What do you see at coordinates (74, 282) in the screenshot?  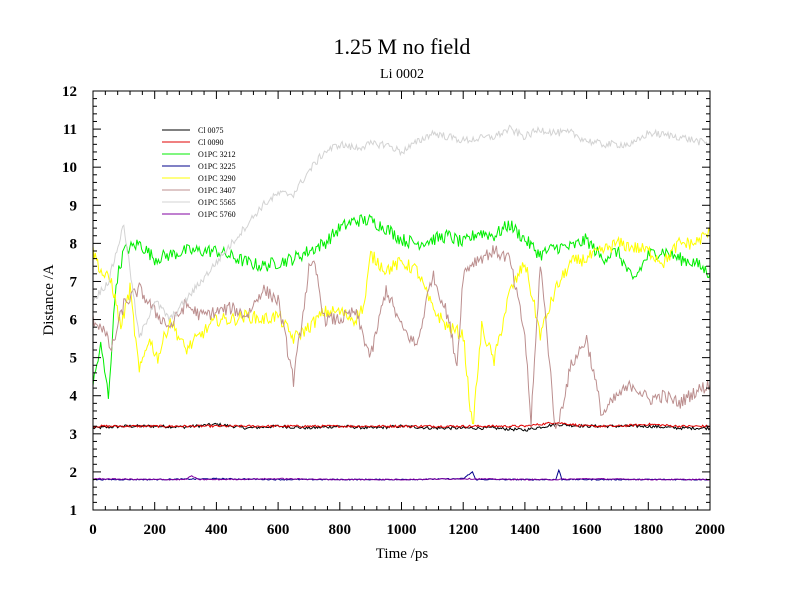 I see `y-tick-label: 7` at bounding box center [74, 282].